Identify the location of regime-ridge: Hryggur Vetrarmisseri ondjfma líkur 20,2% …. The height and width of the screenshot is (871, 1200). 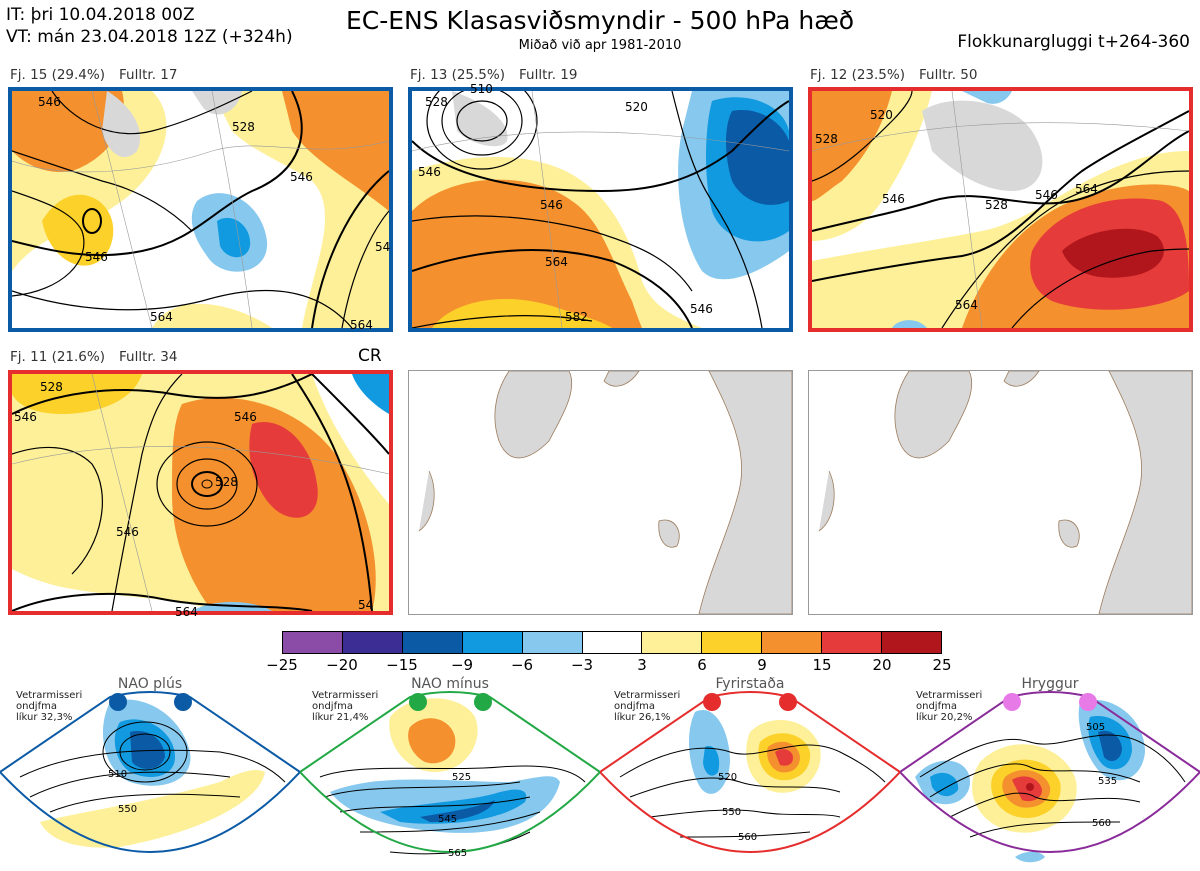
(1050, 771).